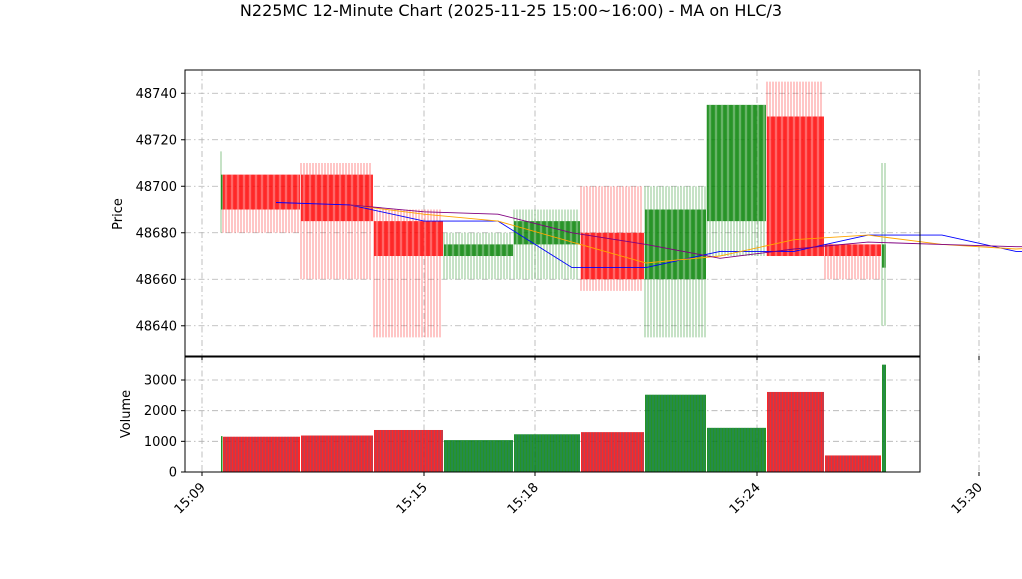  I want to click on price-y-tick-label: 48680, so click(156, 233).